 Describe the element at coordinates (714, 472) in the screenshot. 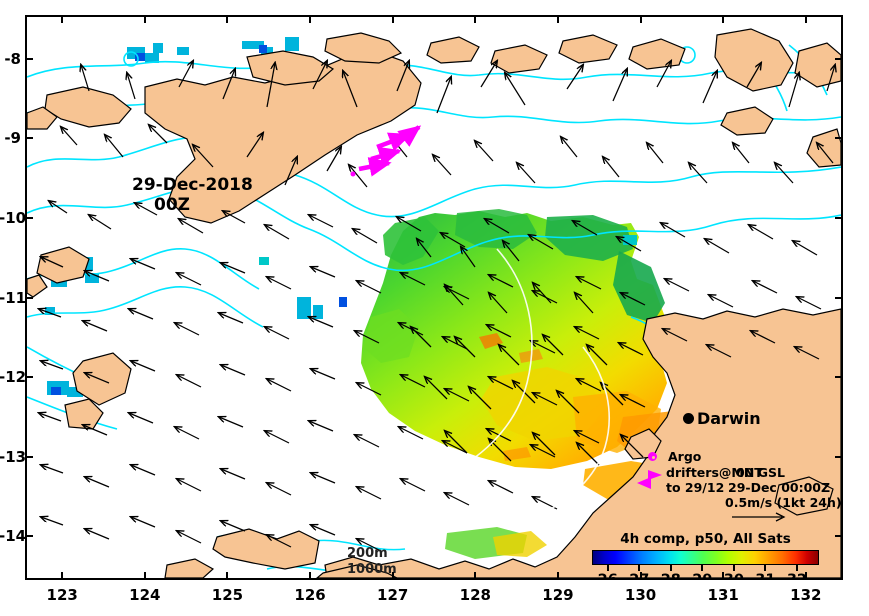

I see `drifter-source-line: drifters@MNT` at that location.